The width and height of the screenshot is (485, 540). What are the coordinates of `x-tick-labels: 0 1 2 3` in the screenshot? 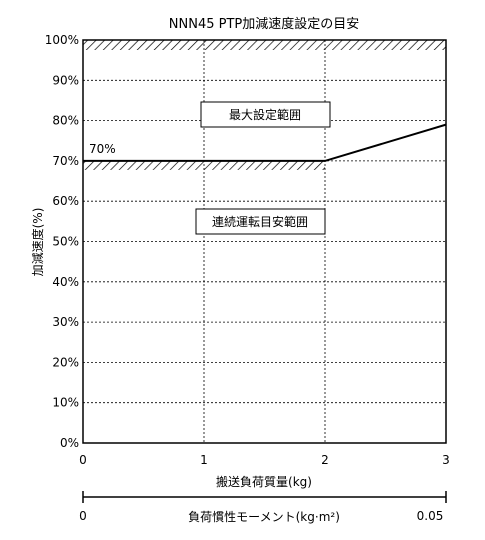 It's located at (264, 460).